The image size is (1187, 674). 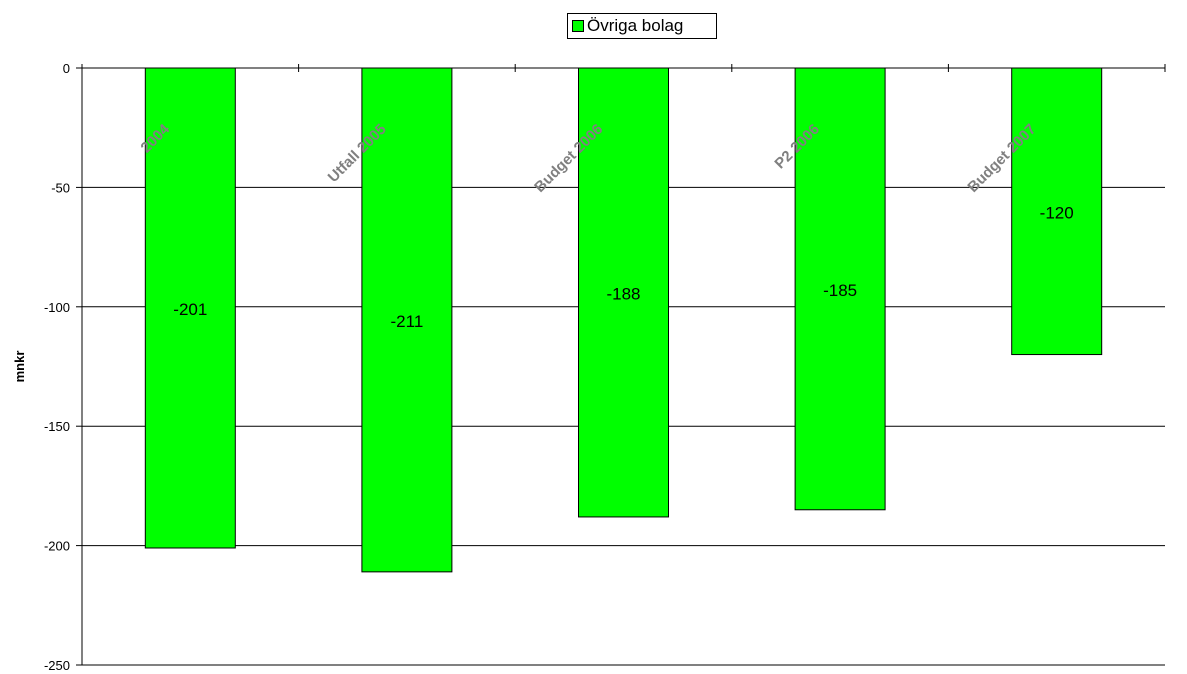 I want to click on y-tick-label: -50, so click(x=60, y=187).